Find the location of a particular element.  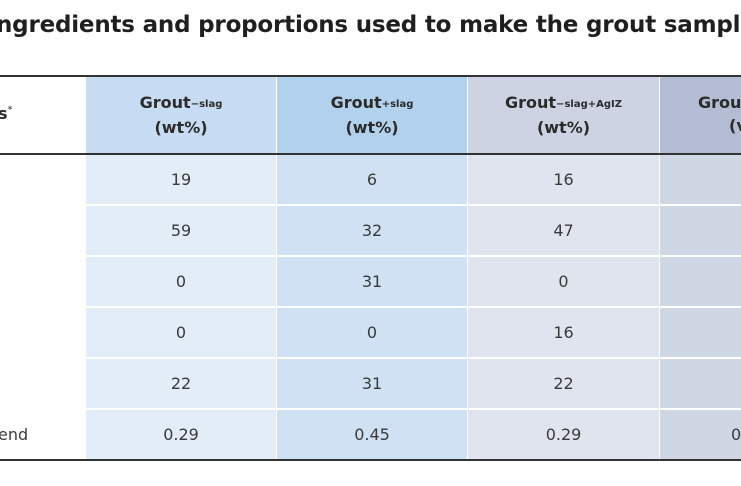

column-header-grout-minus-slag: Grout−slag (wt%) is located at coordinates (181, 115).